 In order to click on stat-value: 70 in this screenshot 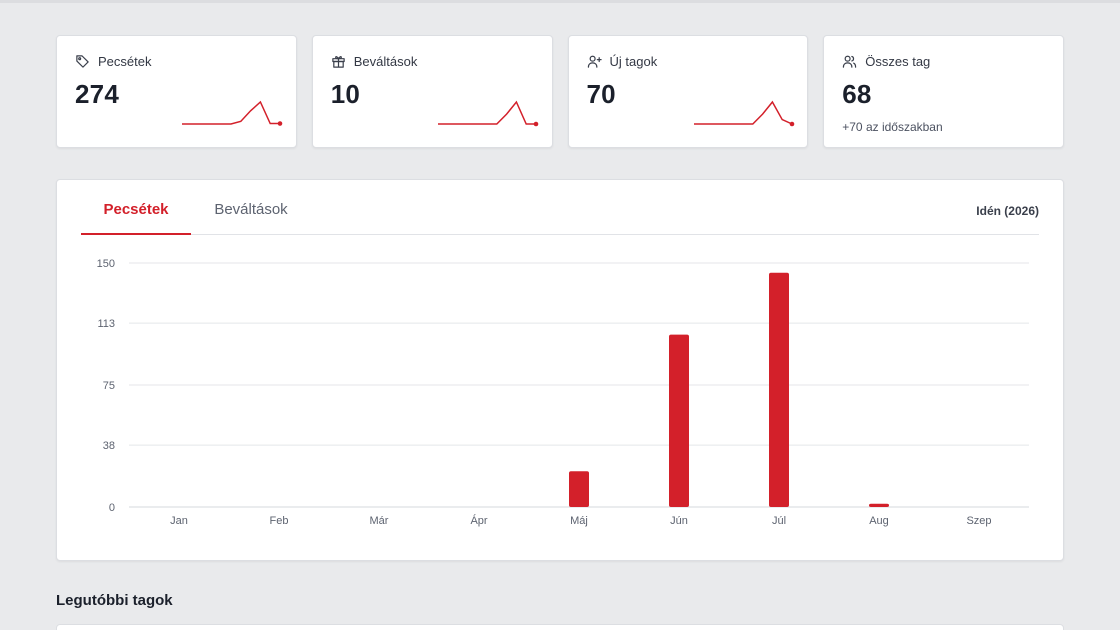, I will do `click(601, 94)`.